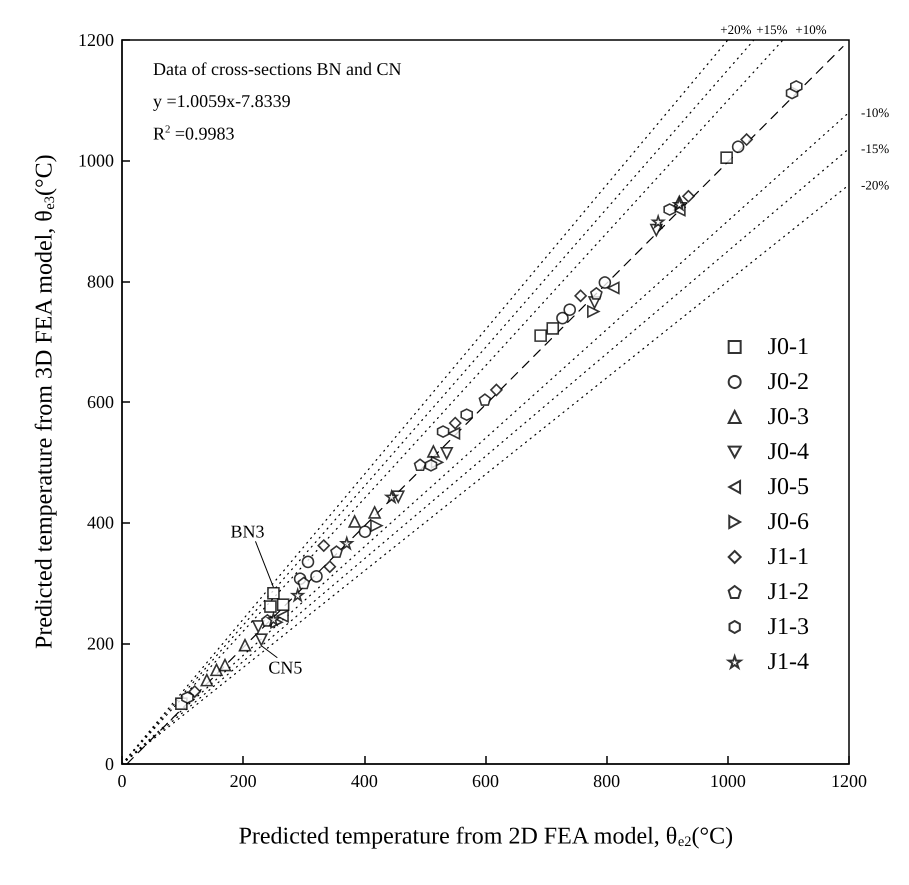  I want to click on y-tick-label: 600, so click(100, 402).